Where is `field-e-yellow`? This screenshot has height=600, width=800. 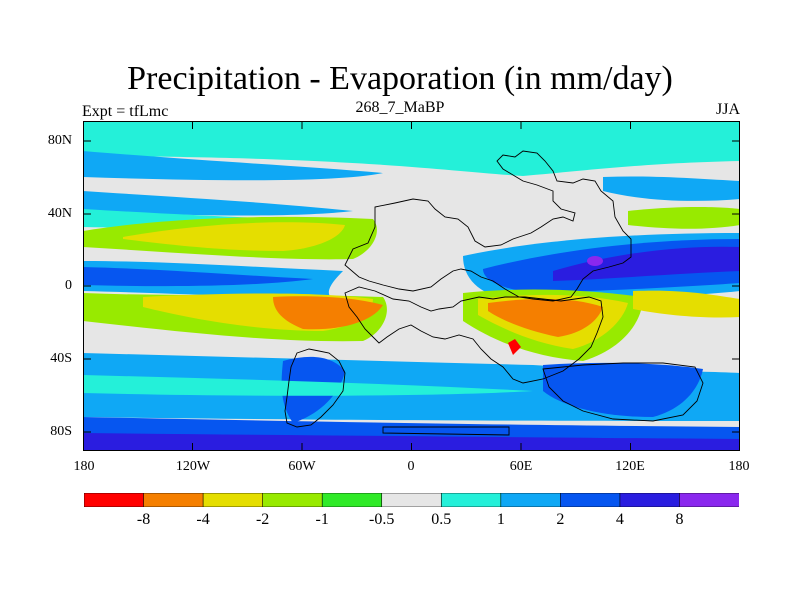
field-e-yellow is located at coordinates (686, 304).